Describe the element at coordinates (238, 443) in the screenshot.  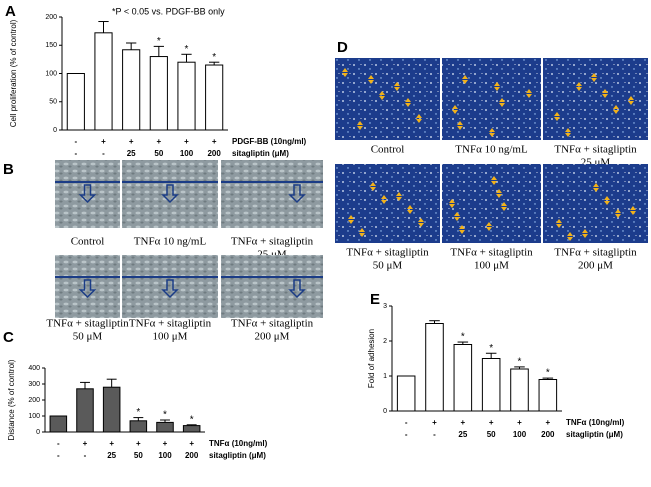
I see `row-label: TNFα (10ng/ml)` at that location.